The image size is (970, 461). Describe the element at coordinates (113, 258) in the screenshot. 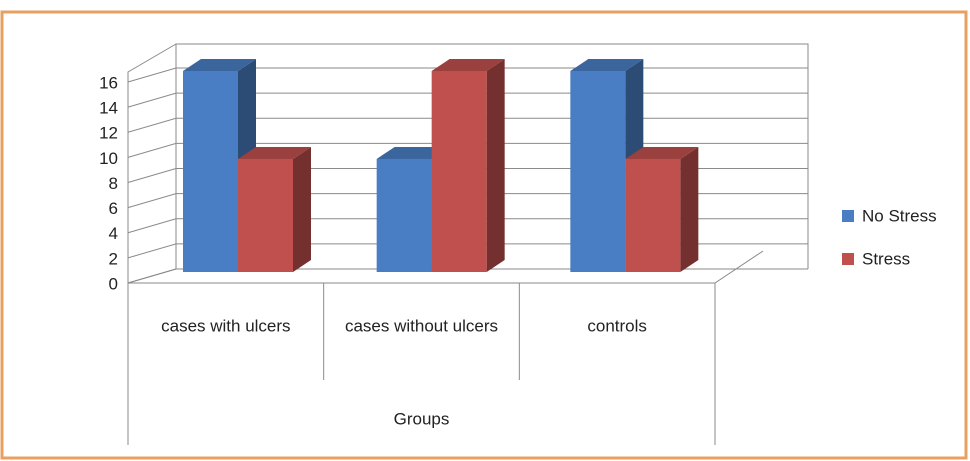

I see `y-tick-label: 2` at that location.